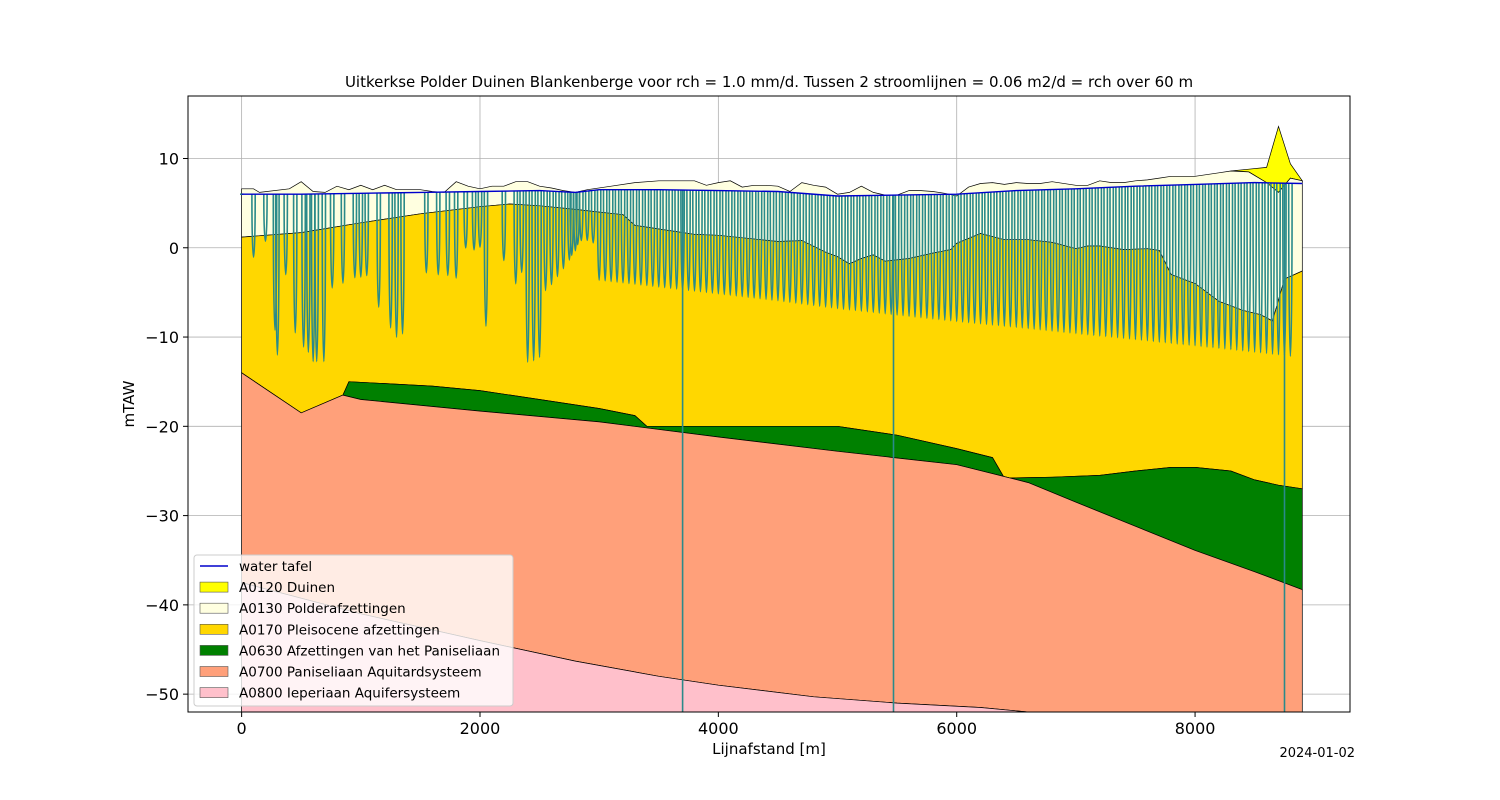 The width and height of the screenshot is (1500, 800). Describe the element at coordinates (339, 630) in the screenshot. I see `legend-label: A0170 Pleisocene afzettingen` at that location.